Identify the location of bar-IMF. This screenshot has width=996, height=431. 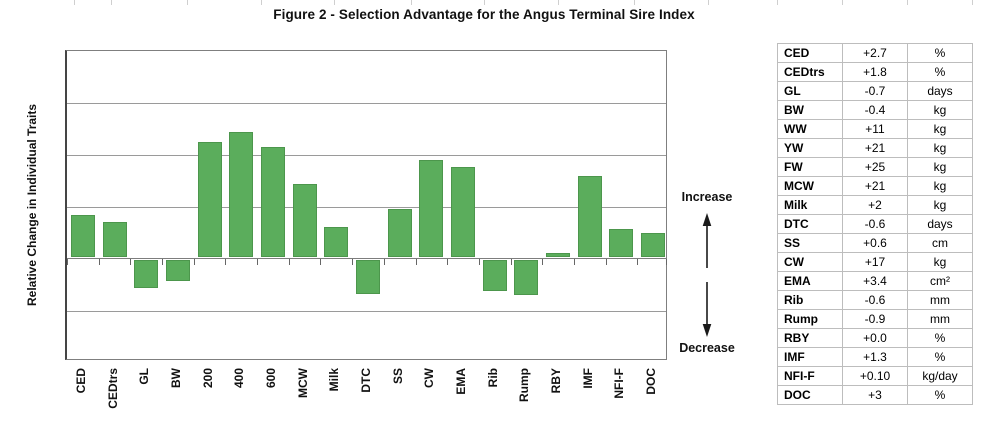
(589, 216).